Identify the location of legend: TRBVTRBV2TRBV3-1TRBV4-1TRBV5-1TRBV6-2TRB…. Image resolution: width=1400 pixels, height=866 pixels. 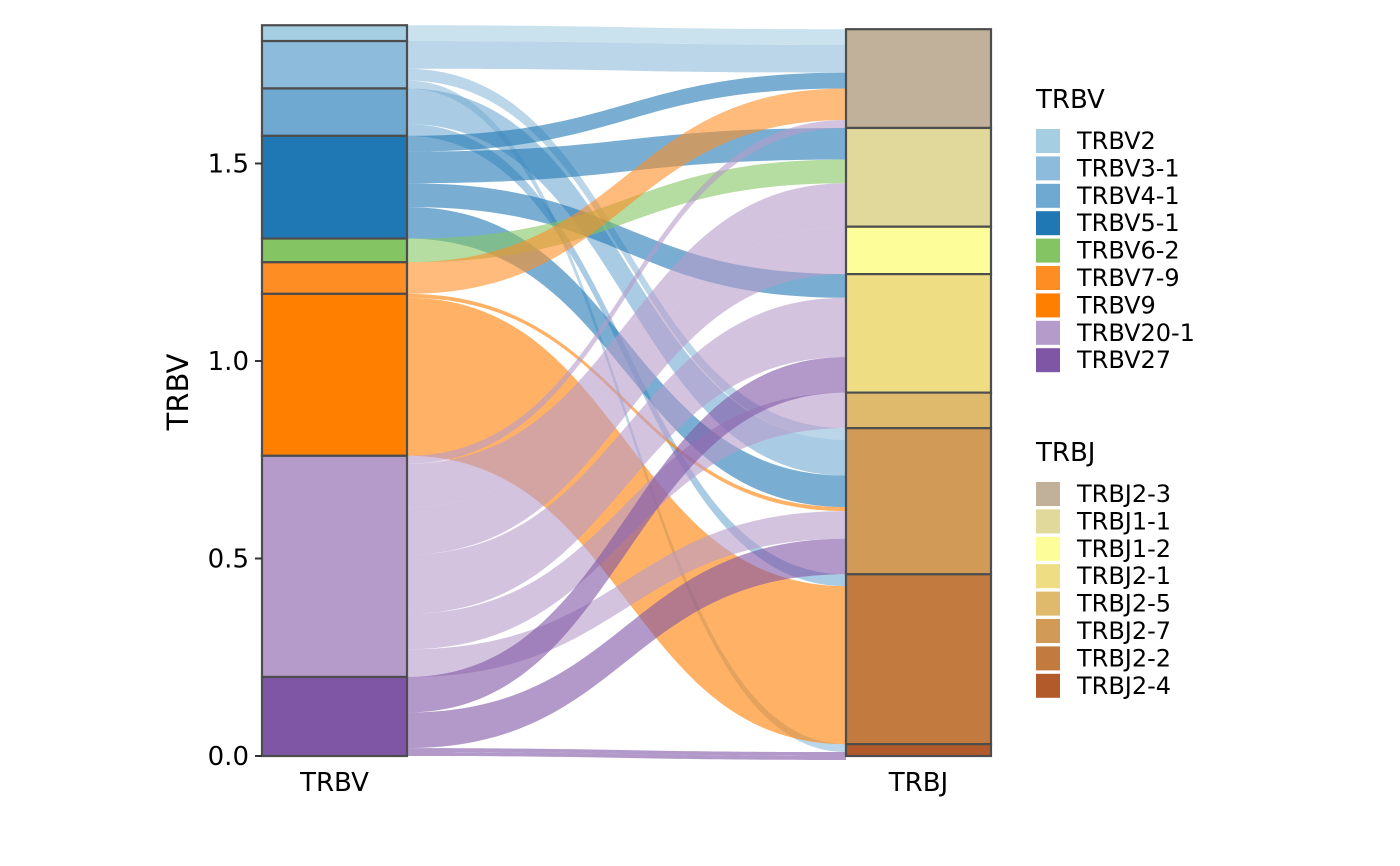
(1115, 392).